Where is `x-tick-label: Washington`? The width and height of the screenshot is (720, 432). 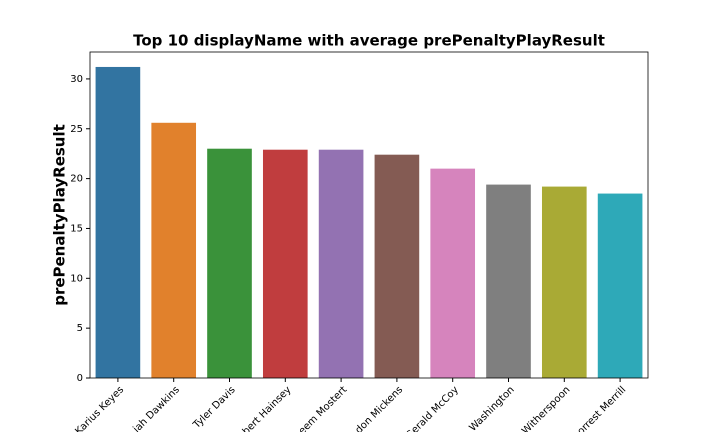 x-tick-label: Washington is located at coordinates (491, 408).